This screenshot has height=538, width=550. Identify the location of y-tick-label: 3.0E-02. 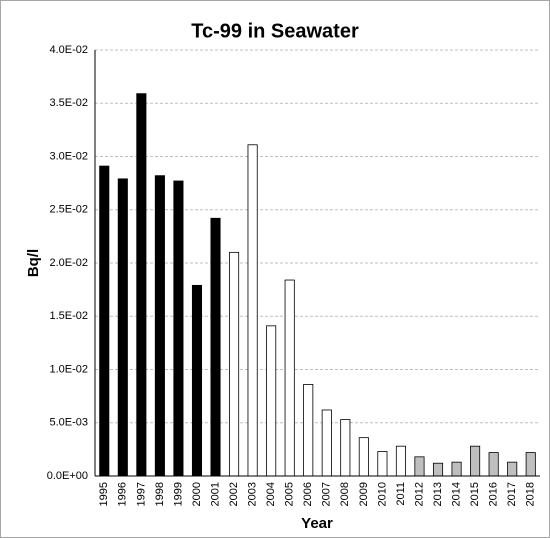
(68, 156).